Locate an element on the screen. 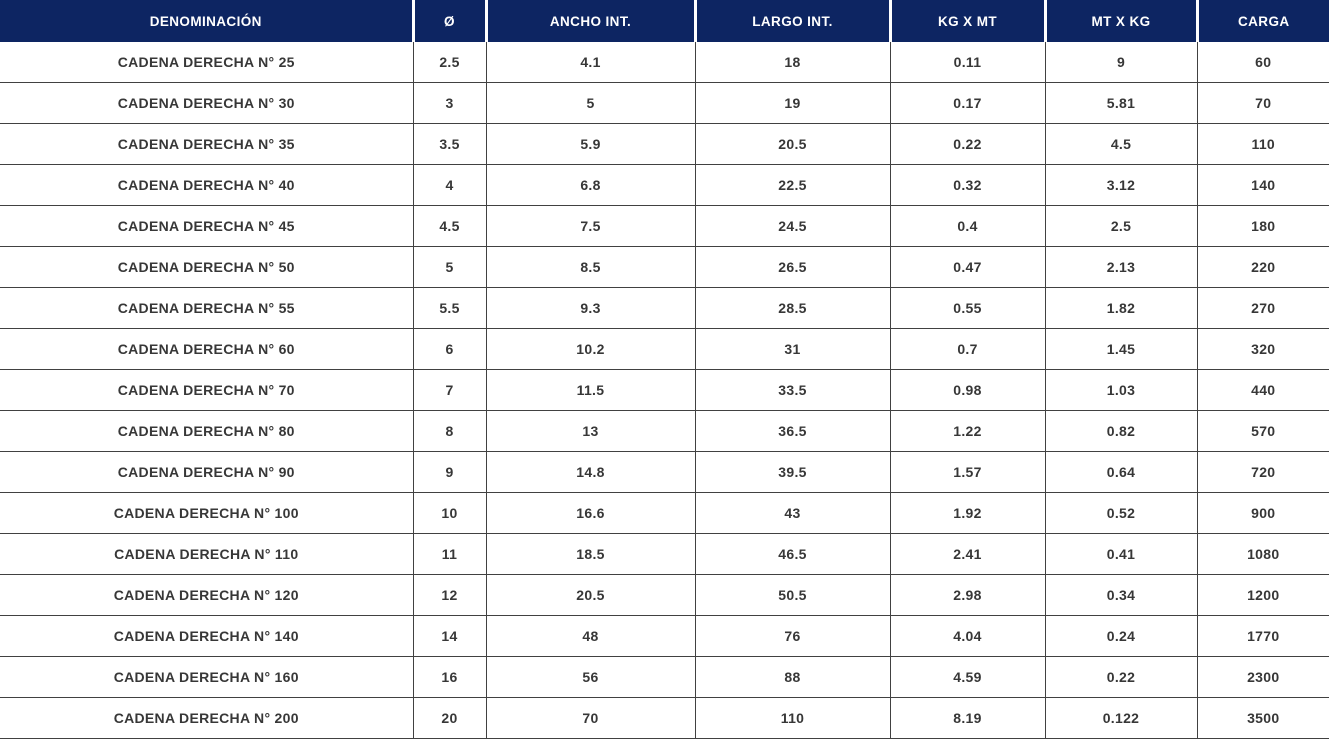 The width and height of the screenshot is (1329, 740). mt-x-kg-cell: 3.12 is located at coordinates (1120, 185).